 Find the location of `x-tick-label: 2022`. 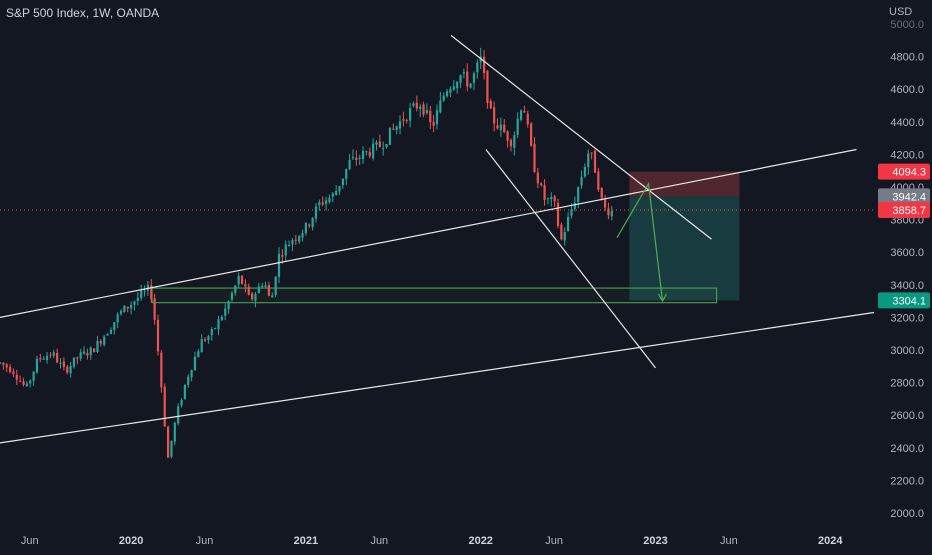

x-tick-label: 2022 is located at coordinates (480, 541).